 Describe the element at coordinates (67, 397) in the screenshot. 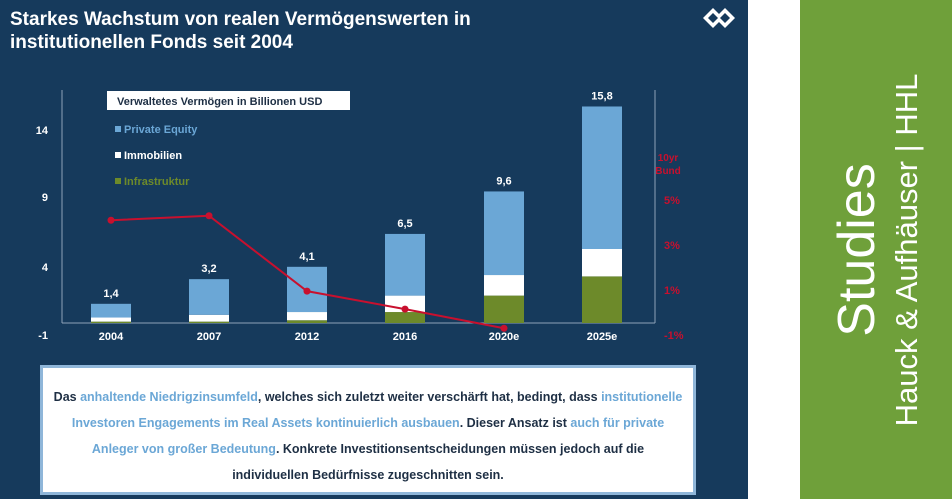

I see `info-text-part1: Das` at that location.